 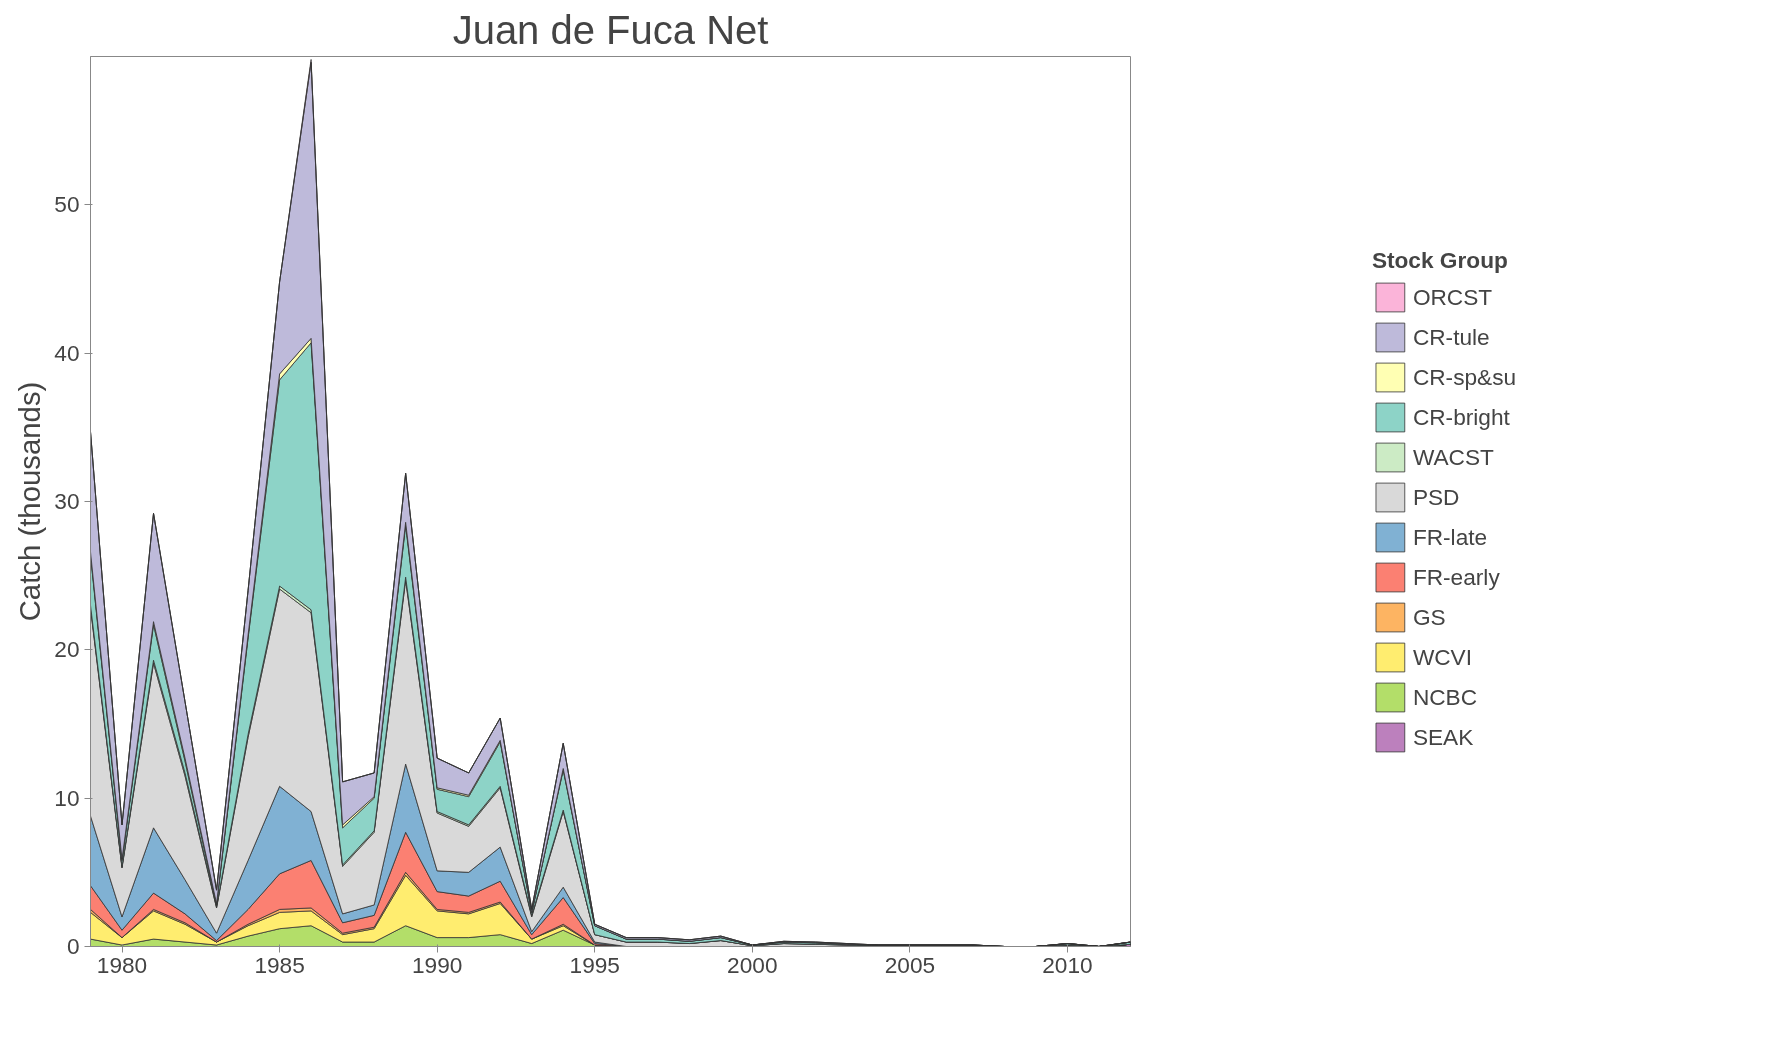 What do you see at coordinates (67, 352) in the screenshot?
I see `y-tick-label: 40` at bounding box center [67, 352].